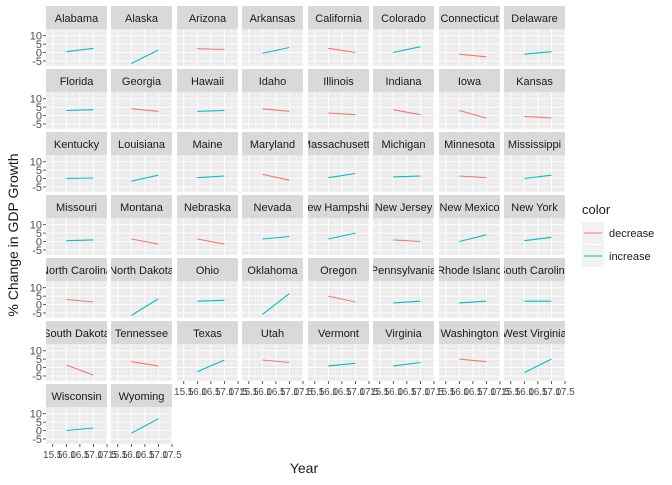 Image resolution: width=672 pixels, height=485 pixels. I want to click on series-line-rhode-island, so click(473, 302).